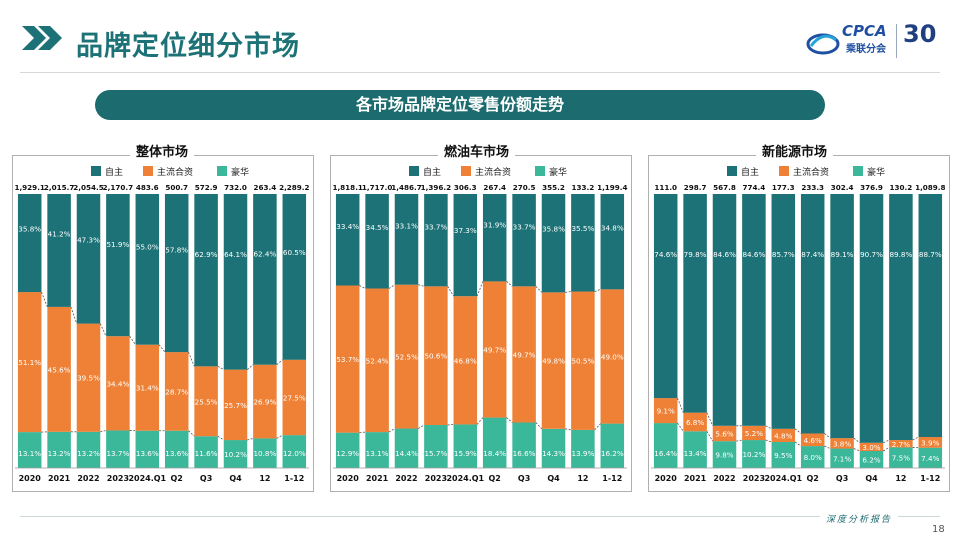 This screenshot has width=960, height=540. I want to click on data-label: 34.4%, so click(117, 383).